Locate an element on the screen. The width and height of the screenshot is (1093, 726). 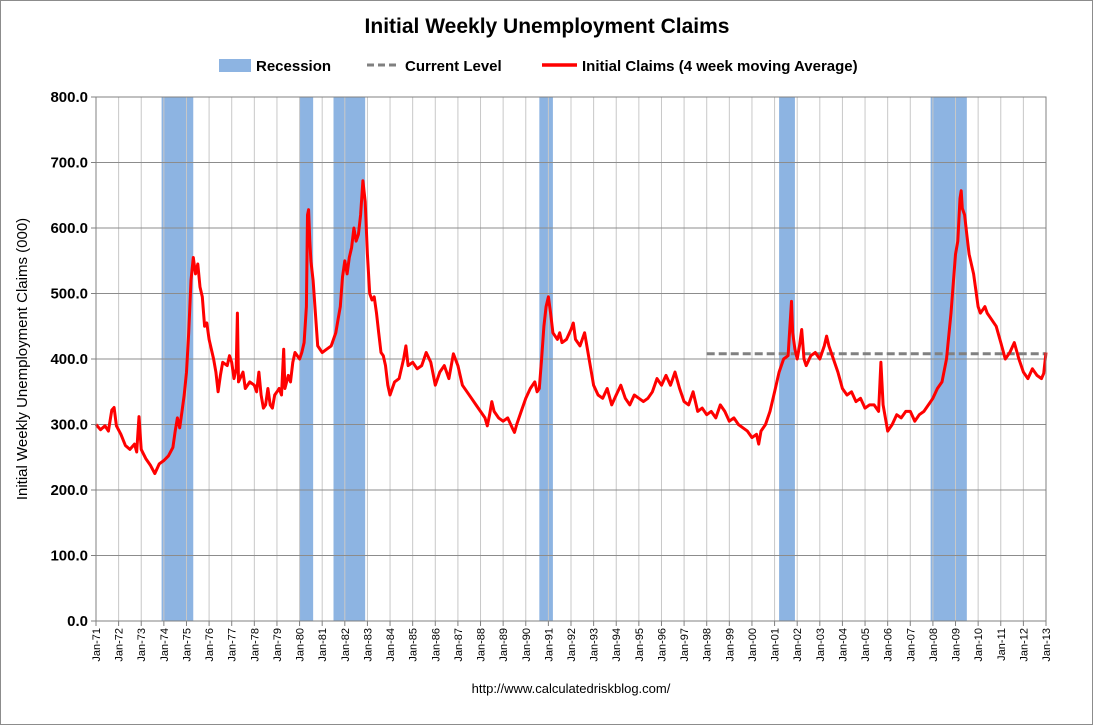
x-tick-label: Jan-00 is located at coordinates (753, 645).